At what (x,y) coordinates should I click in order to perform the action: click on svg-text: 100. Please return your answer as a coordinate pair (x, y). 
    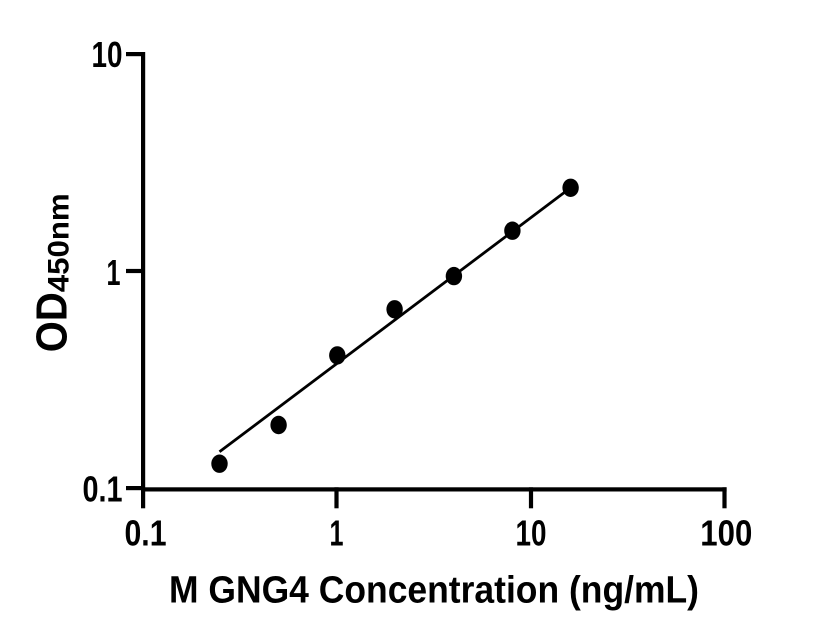
    Looking at the image, I should click on (726, 533).